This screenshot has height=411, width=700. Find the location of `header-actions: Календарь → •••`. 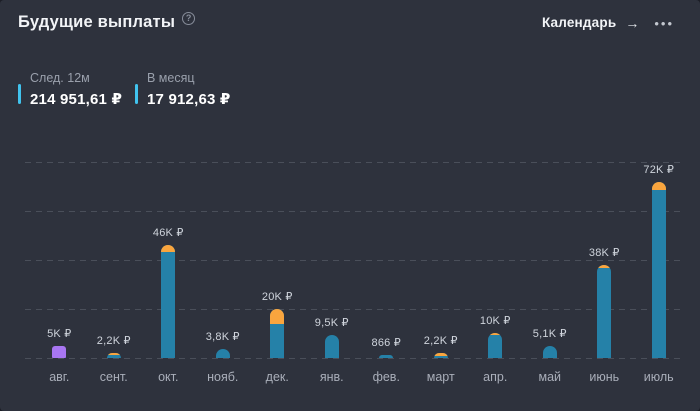

header-actions: Календарь → ••• is located at coordinates (608, 22).